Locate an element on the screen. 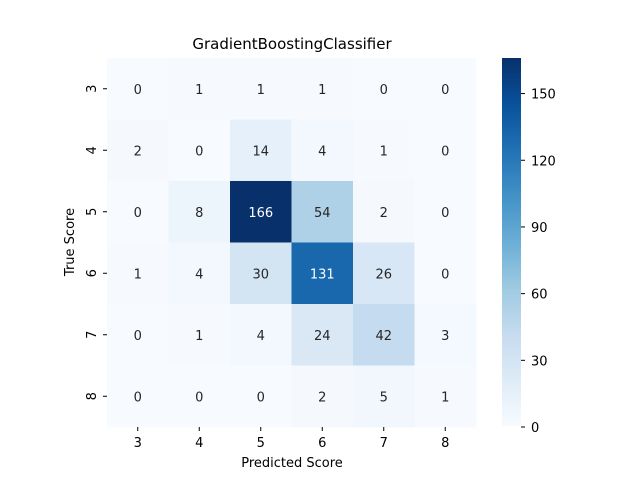  cell-value-label: 5 is located at coordinates (384, 397).